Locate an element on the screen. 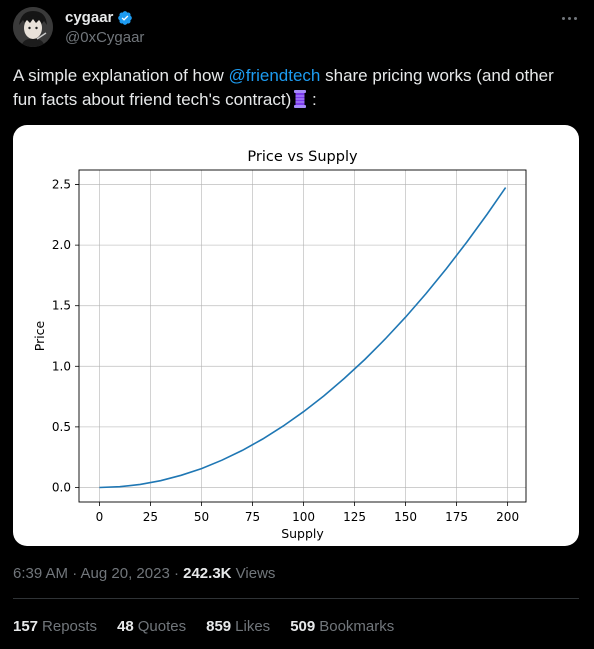  verified-badge-icon is located at coordinates (125, 17).